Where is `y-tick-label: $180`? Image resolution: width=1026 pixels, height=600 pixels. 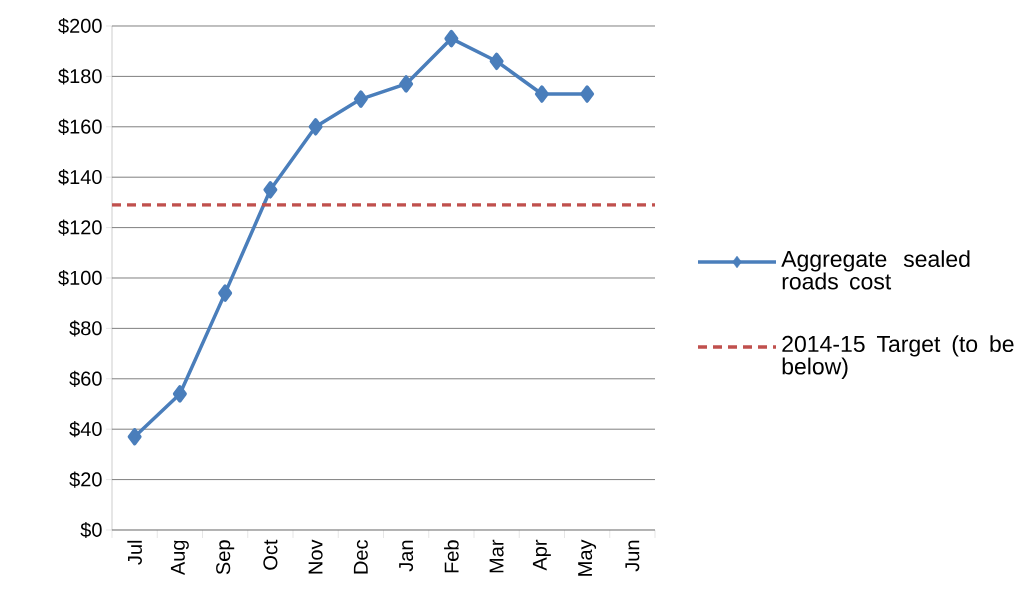
y-tick-label: $180 is located at coordinates (80, 76).